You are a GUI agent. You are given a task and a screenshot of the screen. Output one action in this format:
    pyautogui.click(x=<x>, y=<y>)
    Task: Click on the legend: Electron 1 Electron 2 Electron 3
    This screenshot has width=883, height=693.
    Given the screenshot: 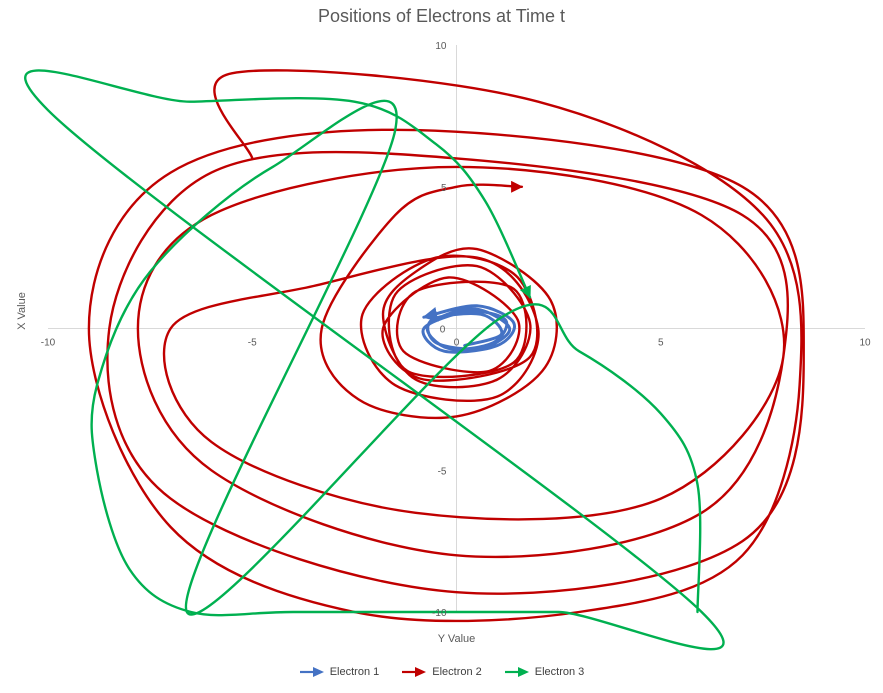 What is the action you would take?
    pyautogui.click(x=441, y=672)
    